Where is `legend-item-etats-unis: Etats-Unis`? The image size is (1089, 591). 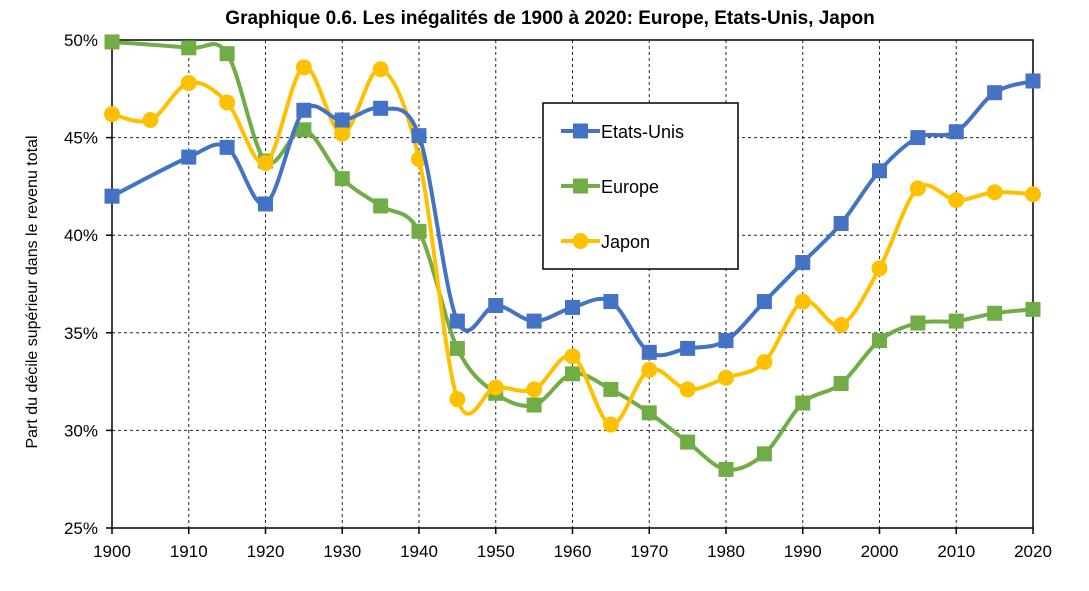
legend-item-etats-unis: Etats-Unis is located at coordinates (622, 132).